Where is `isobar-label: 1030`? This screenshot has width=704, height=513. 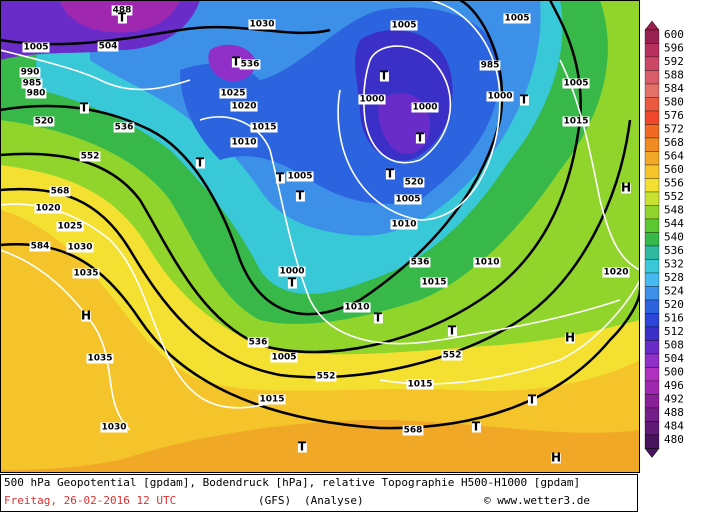 isobar-label: 1030 is located at coordinates (113, 428).